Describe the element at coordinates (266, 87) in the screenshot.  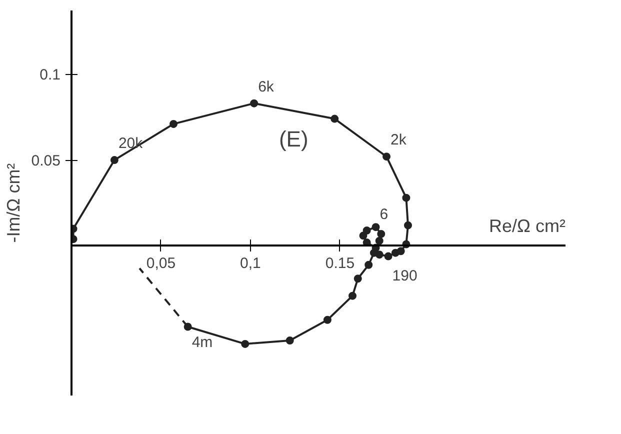
I see `annotation: 6k` at that location.